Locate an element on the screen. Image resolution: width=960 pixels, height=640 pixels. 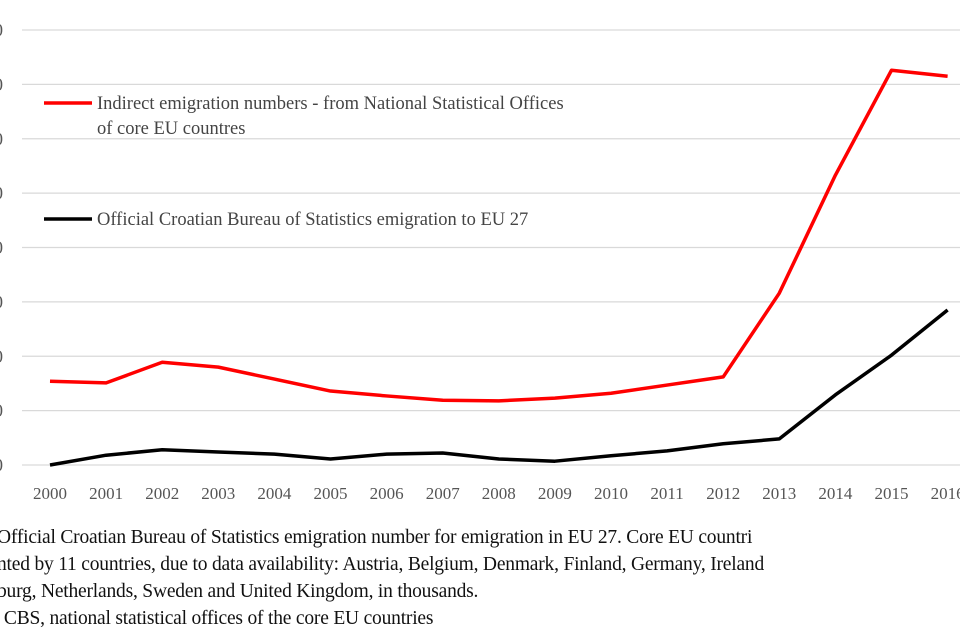
y-tick-label: 10 is located at coordinates (1, 411).